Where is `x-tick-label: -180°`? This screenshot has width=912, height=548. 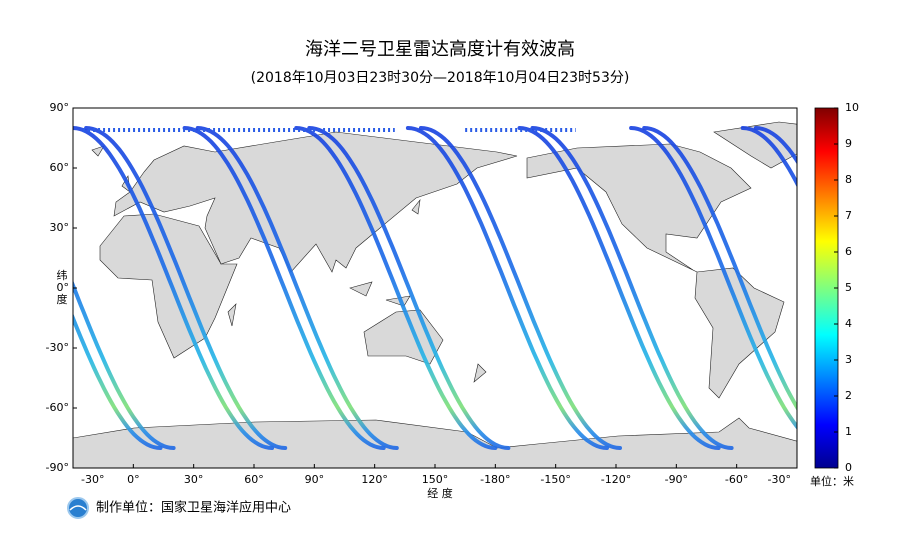 x-tick-label: -180° is located at coordinates (495, 479).